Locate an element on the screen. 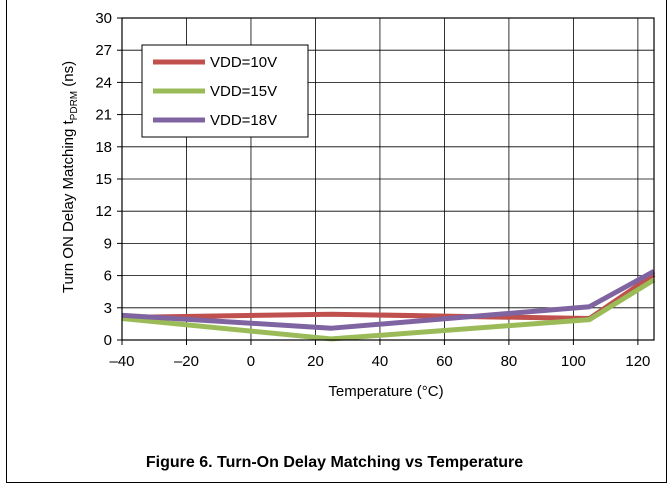 The image size is (669, 487). y-axis-label-main: Turn ON Delay Matching t is located at coordinates (68, 206).